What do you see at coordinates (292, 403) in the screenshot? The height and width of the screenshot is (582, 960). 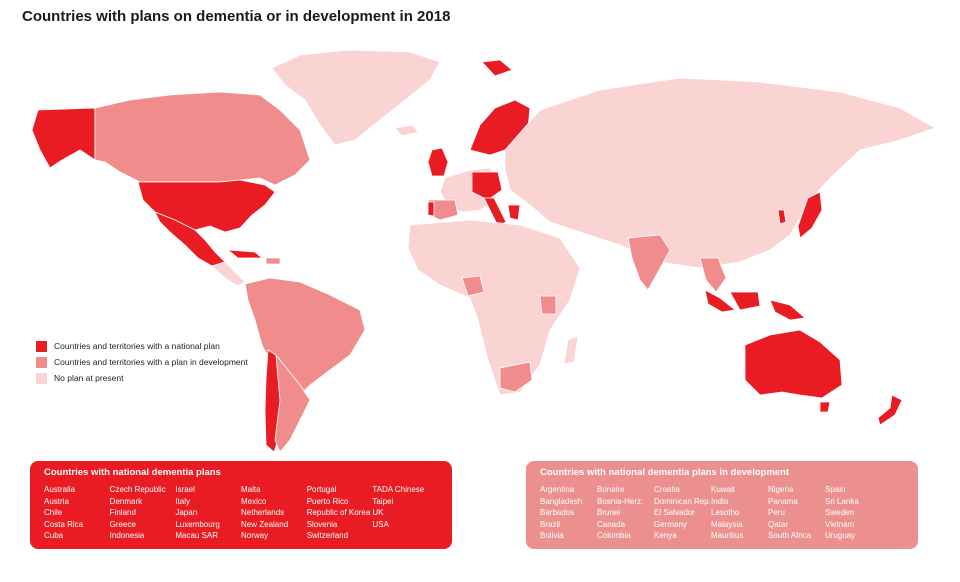 I see `argentina` at bounding box center [292, 403].